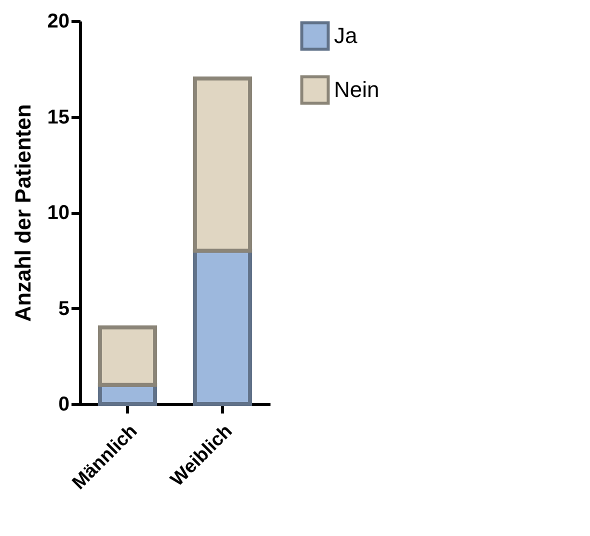  I want to click on y-tick-label: 0, so click(64, 405).